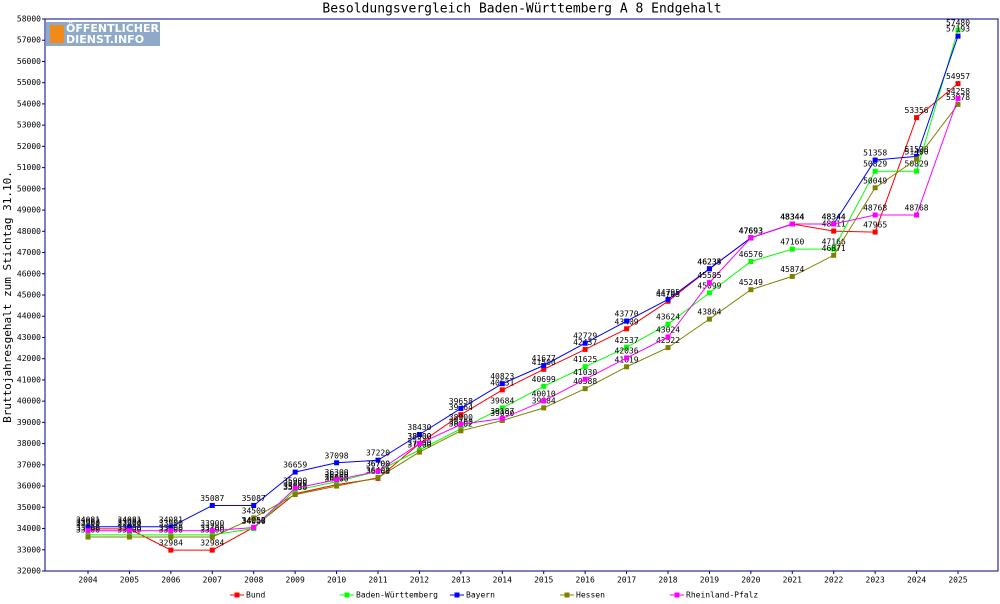  I want to click on data-label: 43770, so click(627, 314).